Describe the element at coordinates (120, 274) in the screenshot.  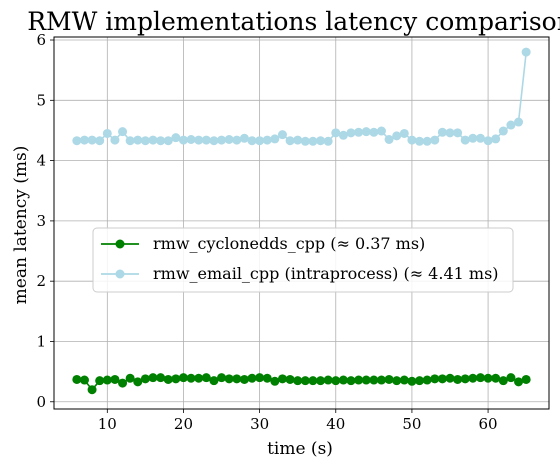
I see `legend-marker` at that location.